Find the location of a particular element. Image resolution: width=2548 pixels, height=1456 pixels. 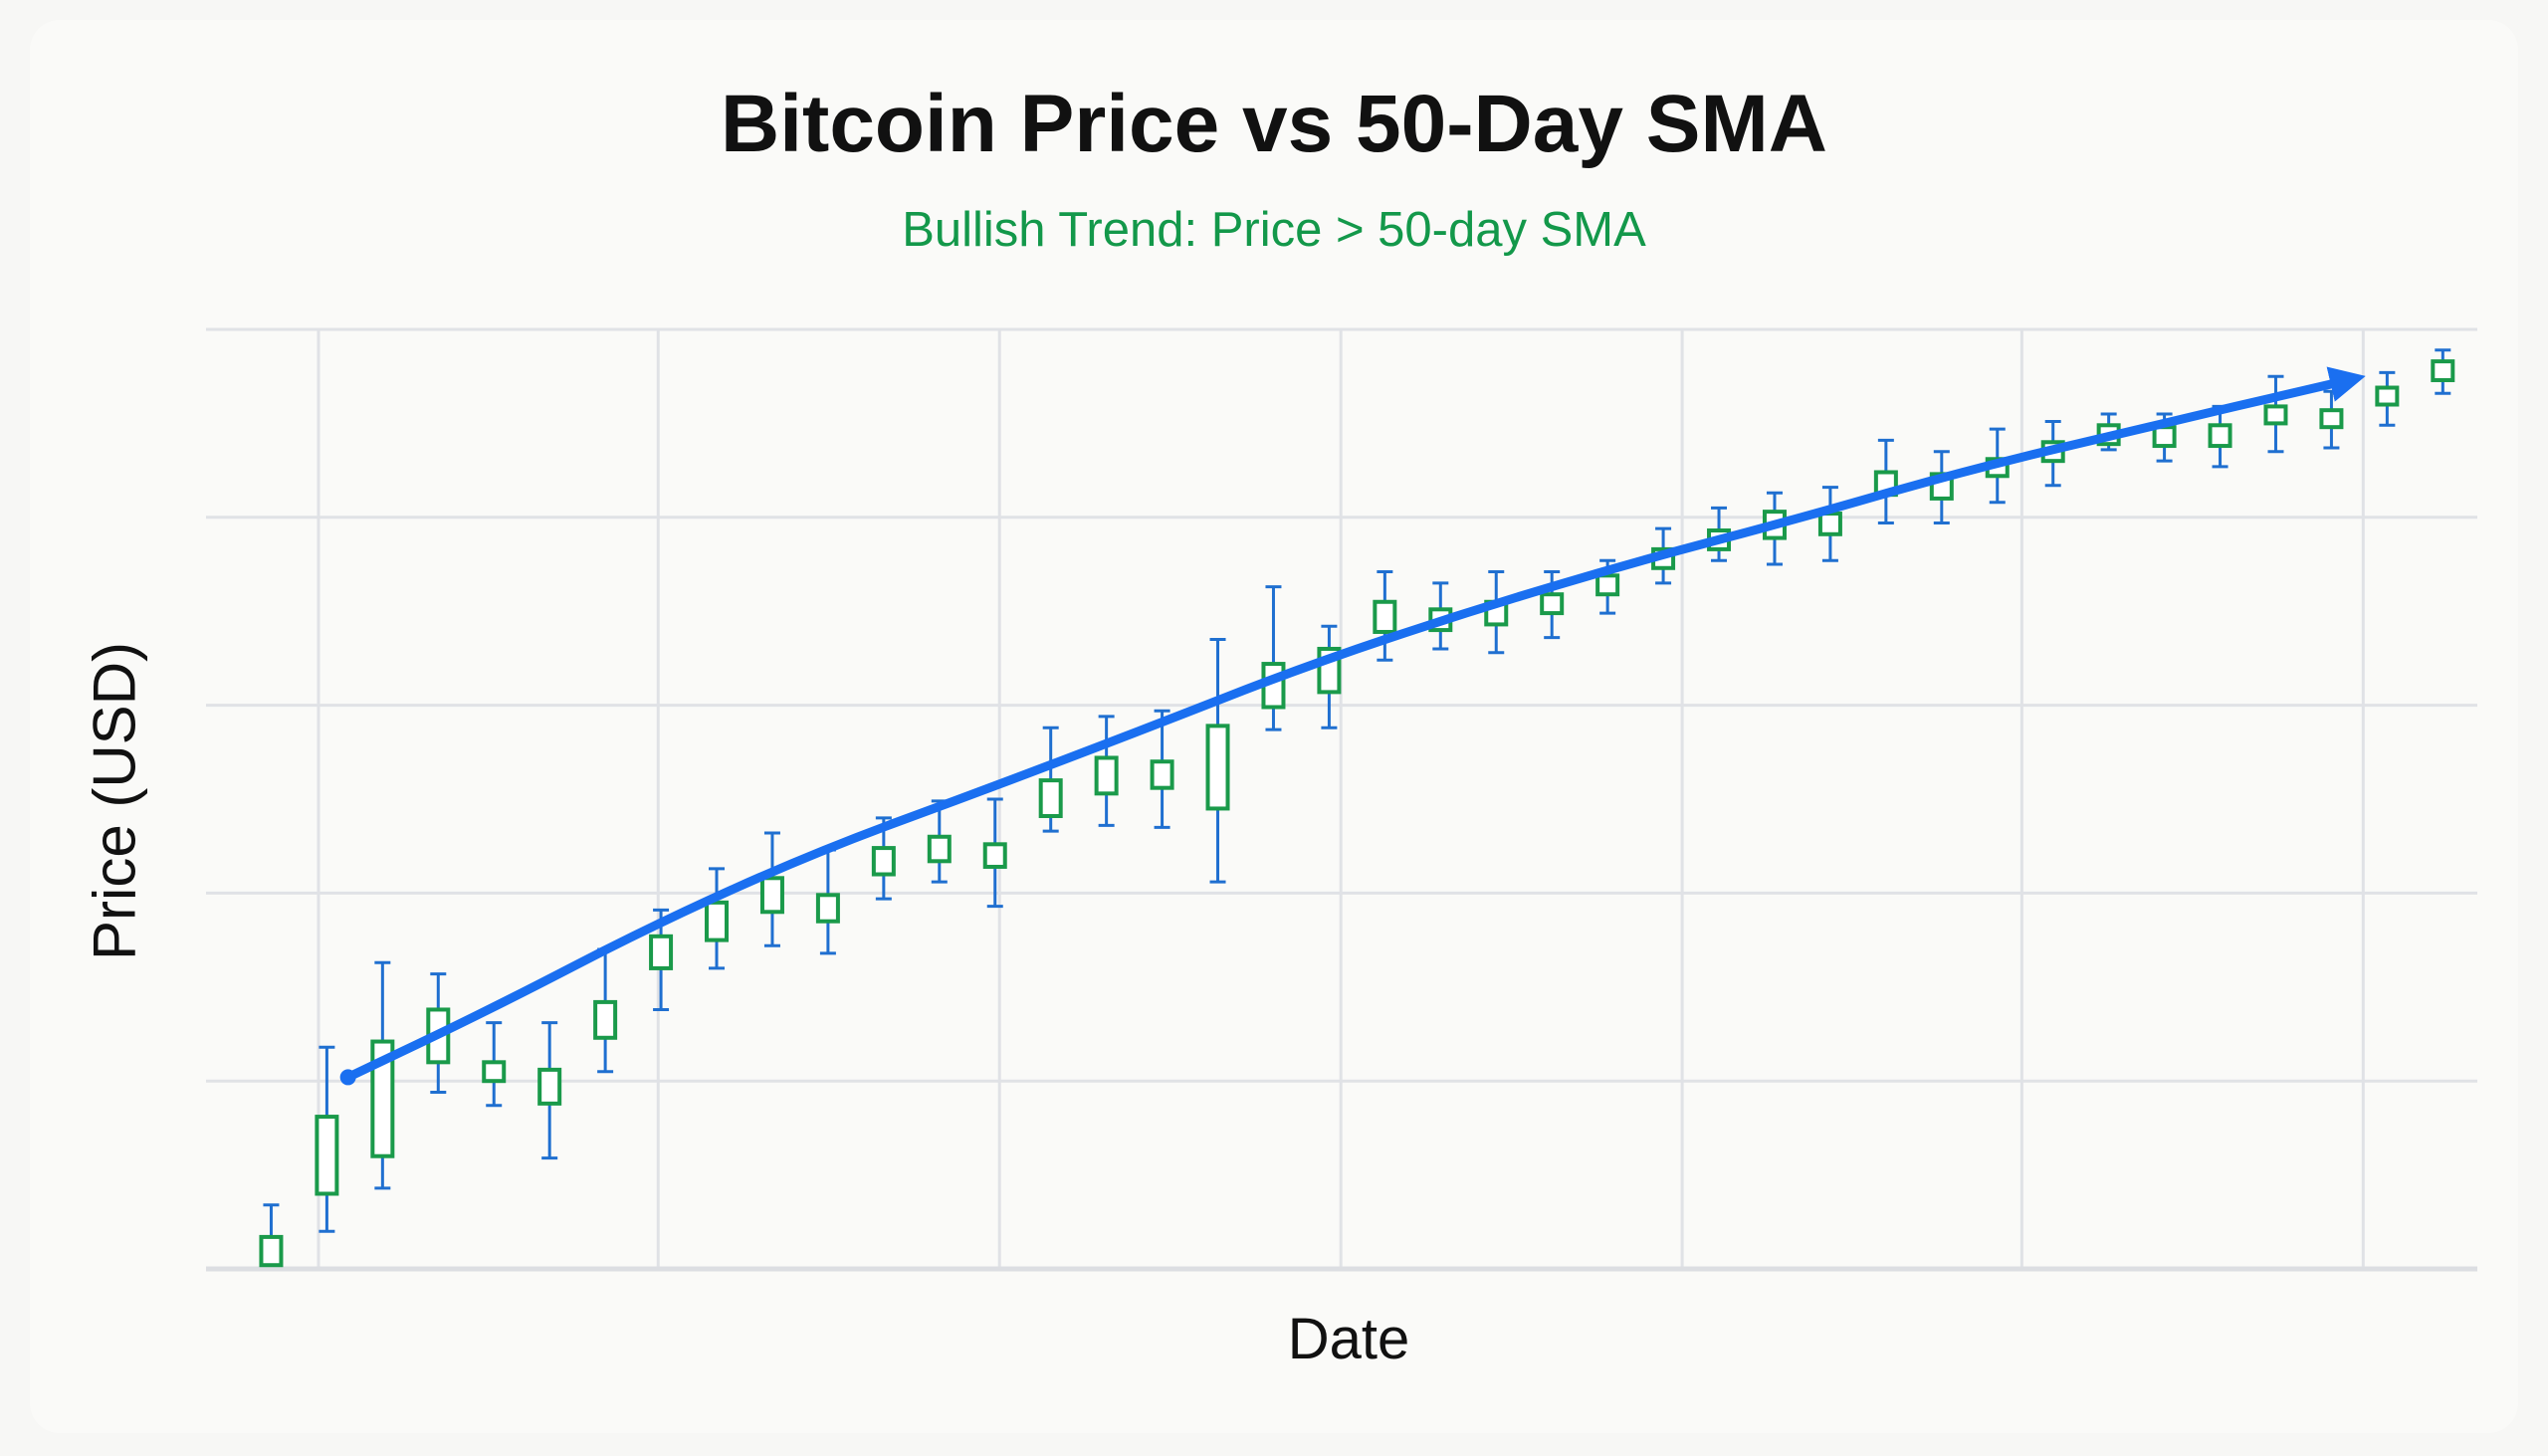

sma-start-dot is located at coordinates (347, 1077).